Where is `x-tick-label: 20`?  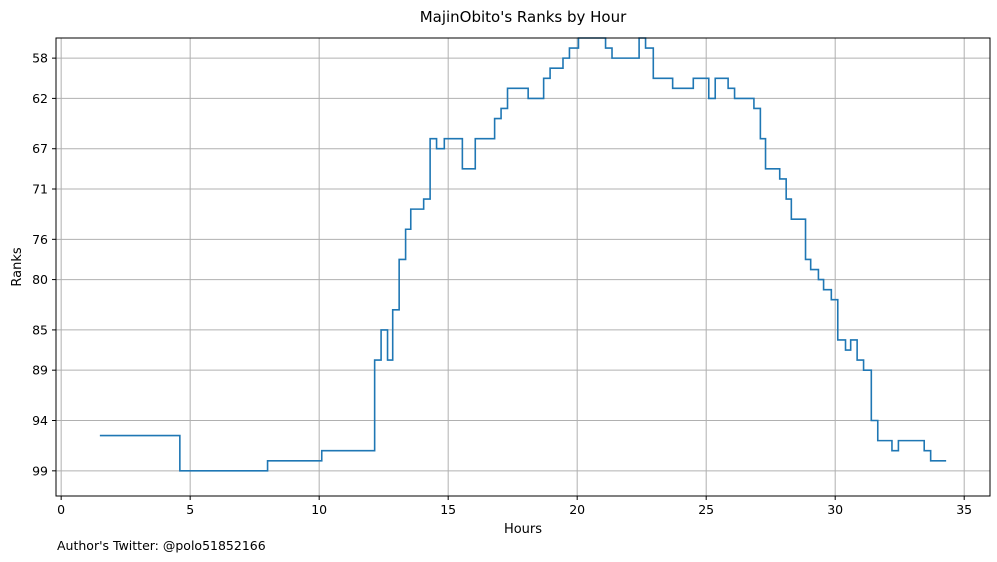 x-tick-label: 20 is located at coordinates (577, 509).